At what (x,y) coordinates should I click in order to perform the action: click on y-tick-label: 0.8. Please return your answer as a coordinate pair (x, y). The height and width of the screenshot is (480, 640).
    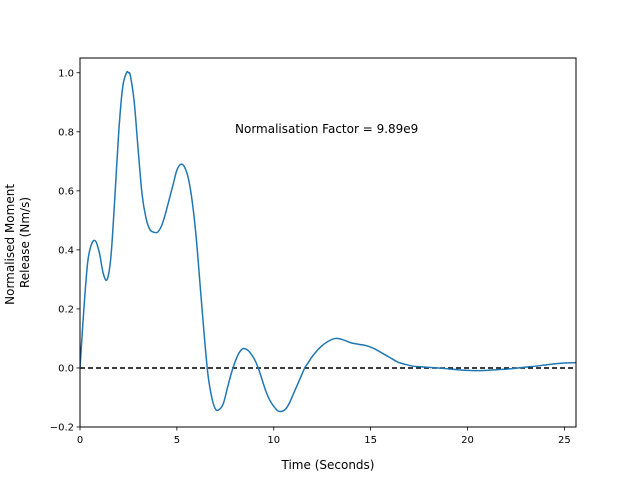
    Looking at the image, I should click on (66, 132).